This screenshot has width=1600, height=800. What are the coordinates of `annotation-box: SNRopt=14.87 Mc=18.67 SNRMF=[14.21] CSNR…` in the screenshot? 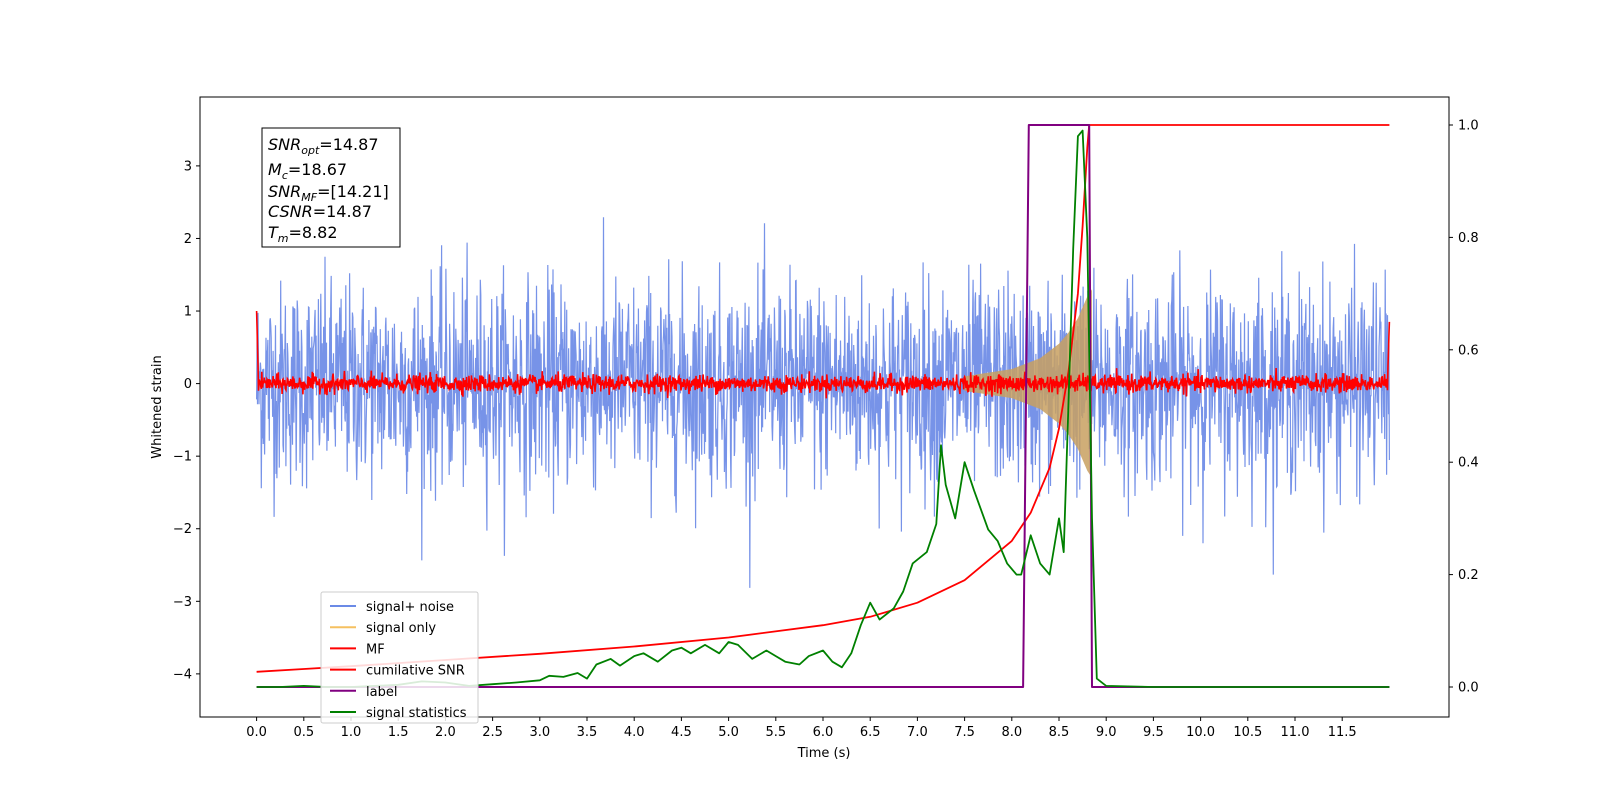 It's located at (331, 187).